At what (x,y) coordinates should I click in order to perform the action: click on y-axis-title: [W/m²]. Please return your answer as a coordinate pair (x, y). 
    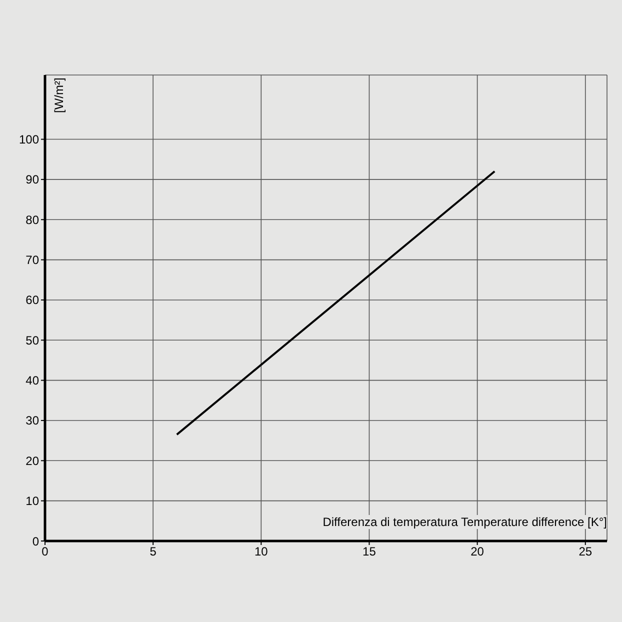
    Looking at the image, I should click on (59, 95).